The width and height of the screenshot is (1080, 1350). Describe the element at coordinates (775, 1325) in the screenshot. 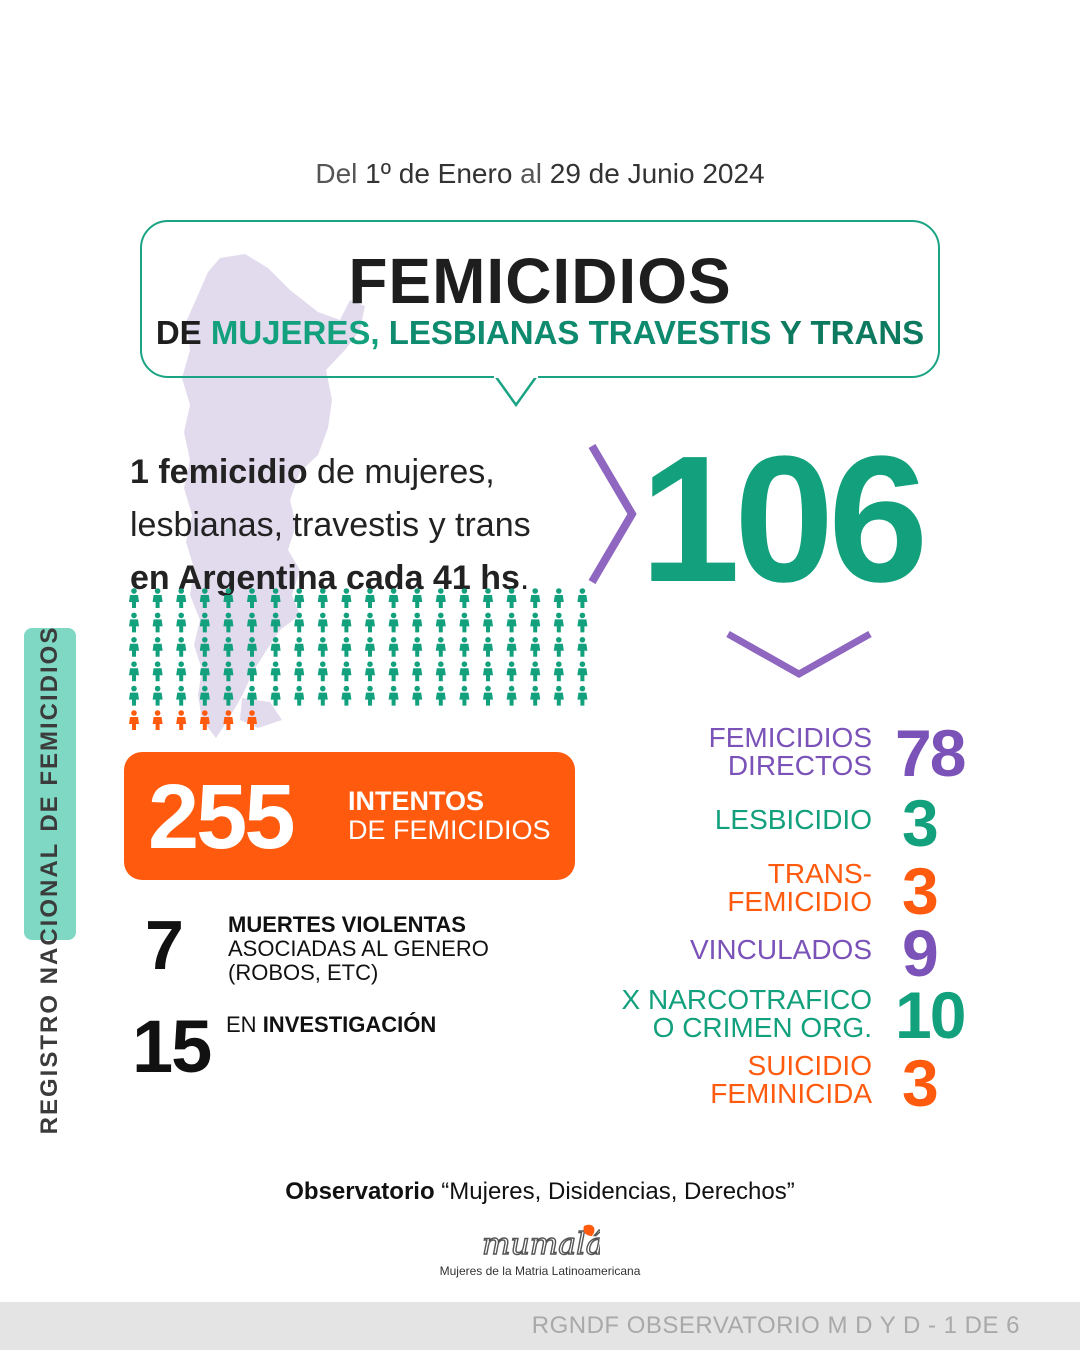

I see `bottom-bar-text: RGNDF OBSERVATORIO M D Y D - 1 DE 6` at that location.